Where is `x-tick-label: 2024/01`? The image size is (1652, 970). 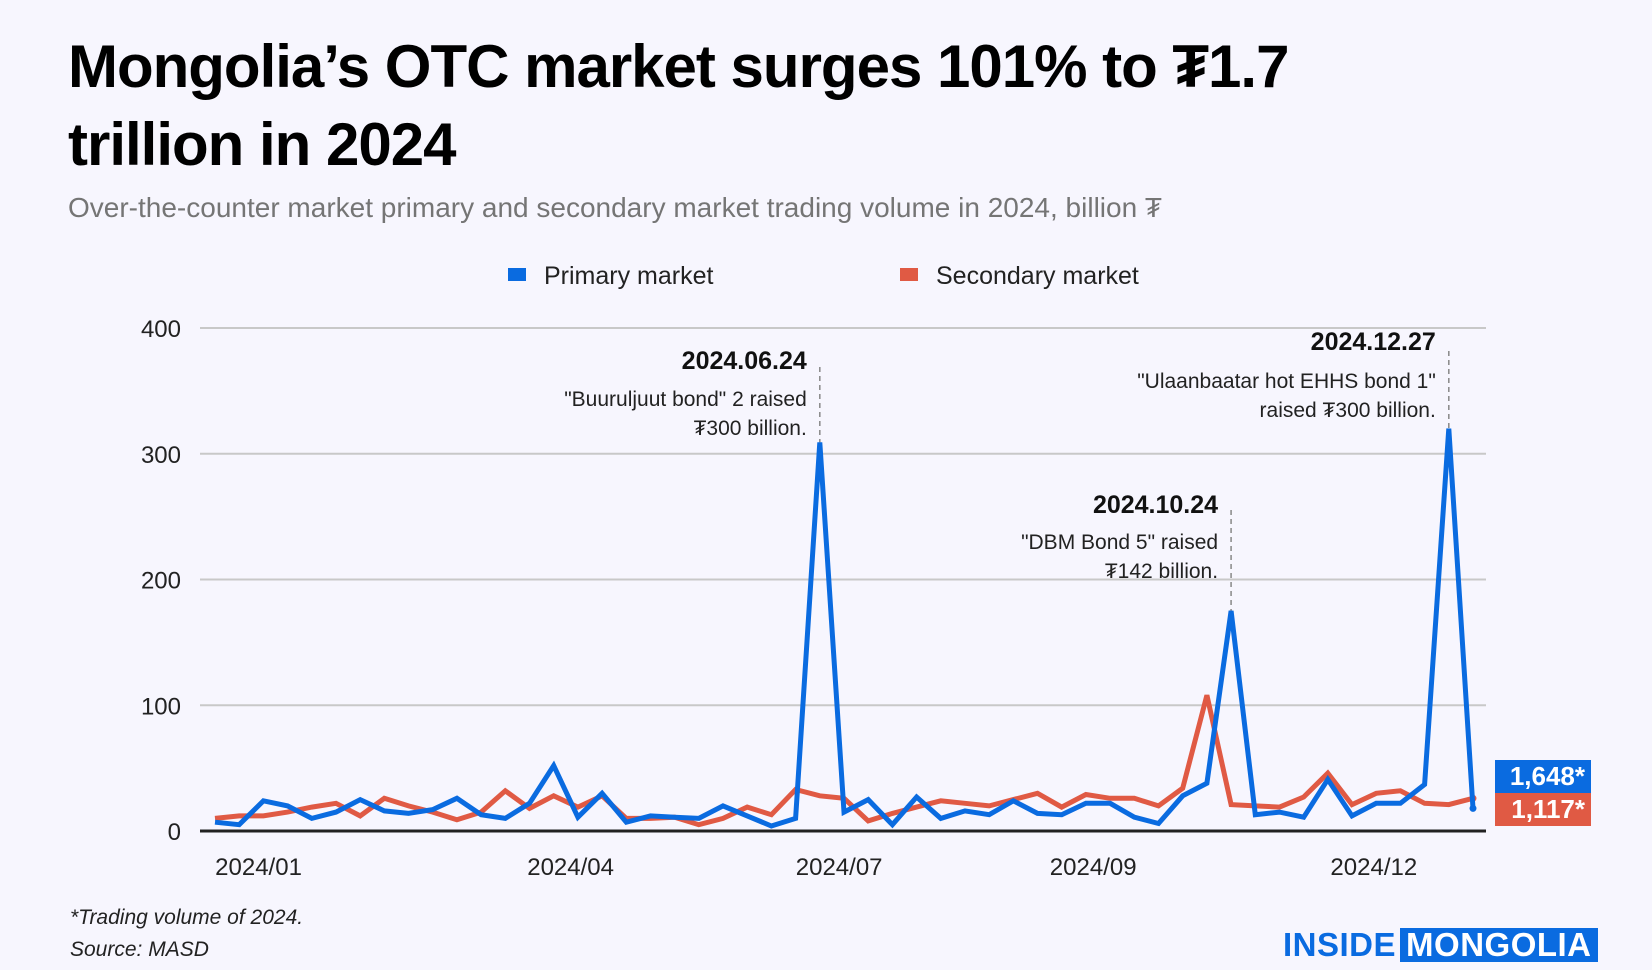 x-tick-label: 2024/01 is located at coordinates (258, 867).